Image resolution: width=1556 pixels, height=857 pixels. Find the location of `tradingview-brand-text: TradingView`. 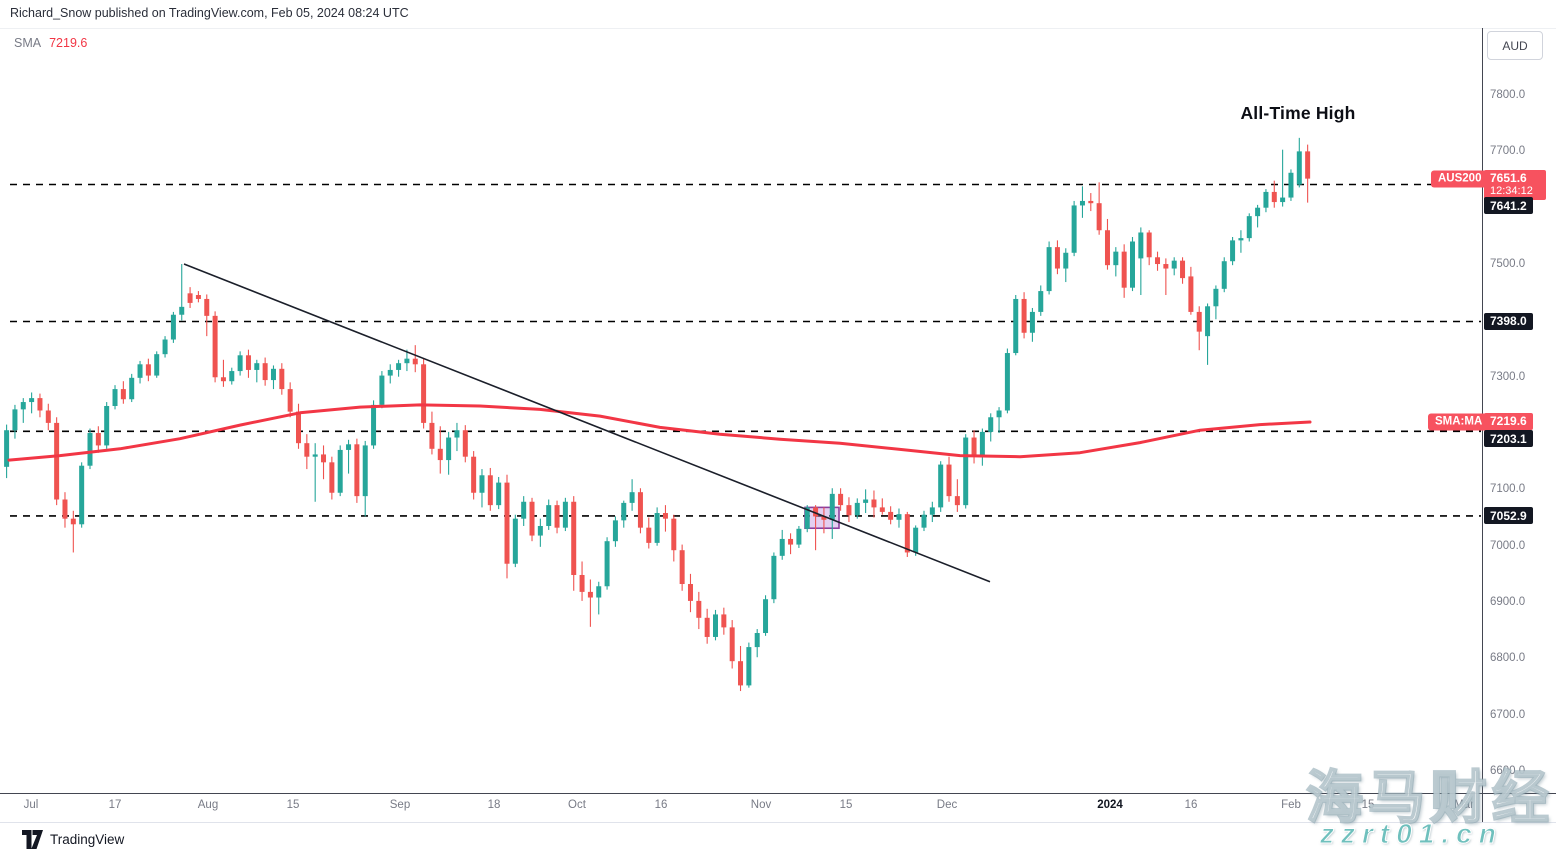

tradingview-brand-text: TradingView is located at coordinates (87, 839).